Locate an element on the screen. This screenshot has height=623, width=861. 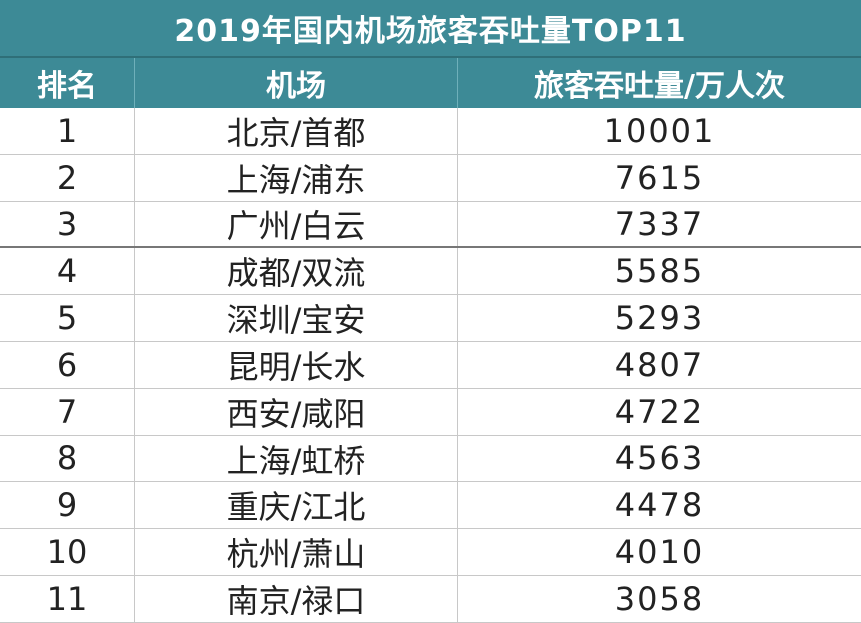
table-row: 6 昆明/长水 4807 is located at coordinates (430, 365).